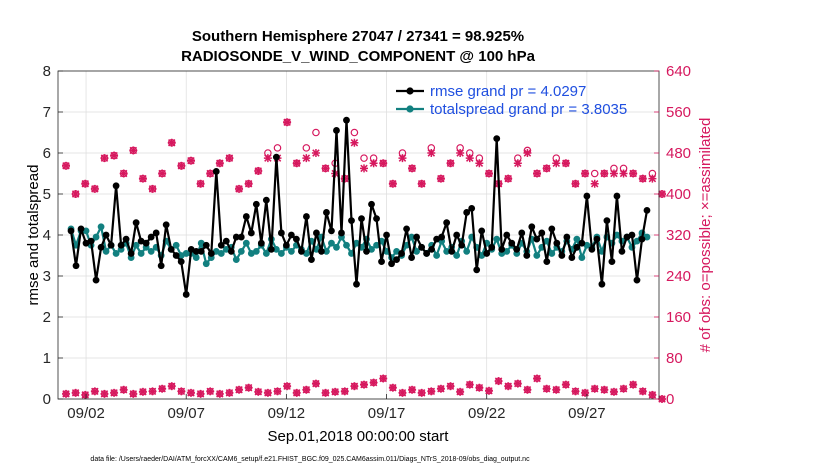 Image resolution: width=830 pixels, height=470 pixels. What do you see at coordinates (186, 413) in the screenshot?
I see `x-tick-label: 09/07` at bounding box center [186, 413].